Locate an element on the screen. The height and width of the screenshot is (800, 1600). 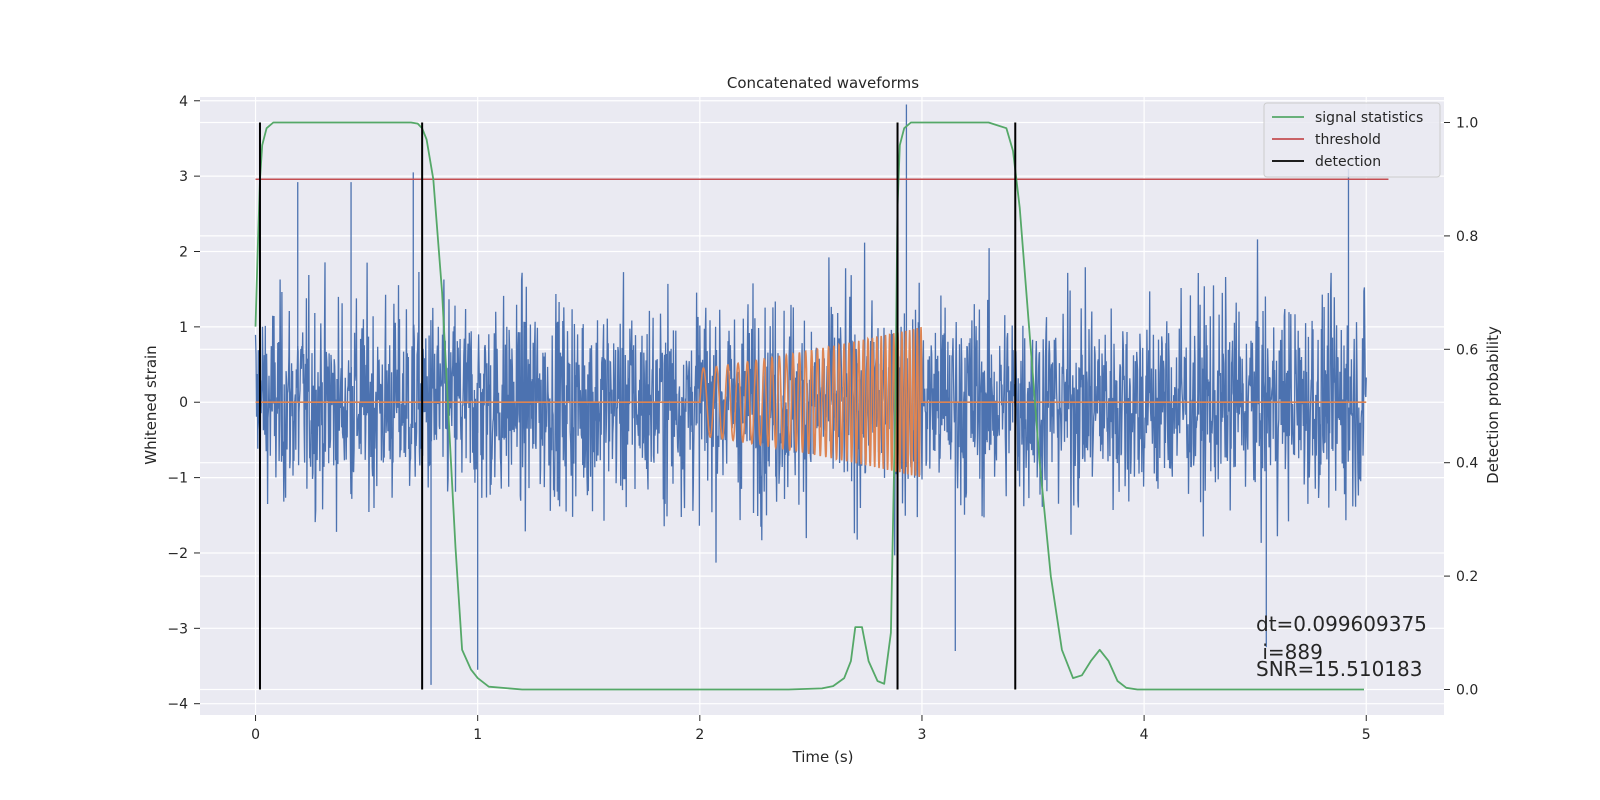
y-axis-label: Whitened strain is located at coordinates (151, 404).